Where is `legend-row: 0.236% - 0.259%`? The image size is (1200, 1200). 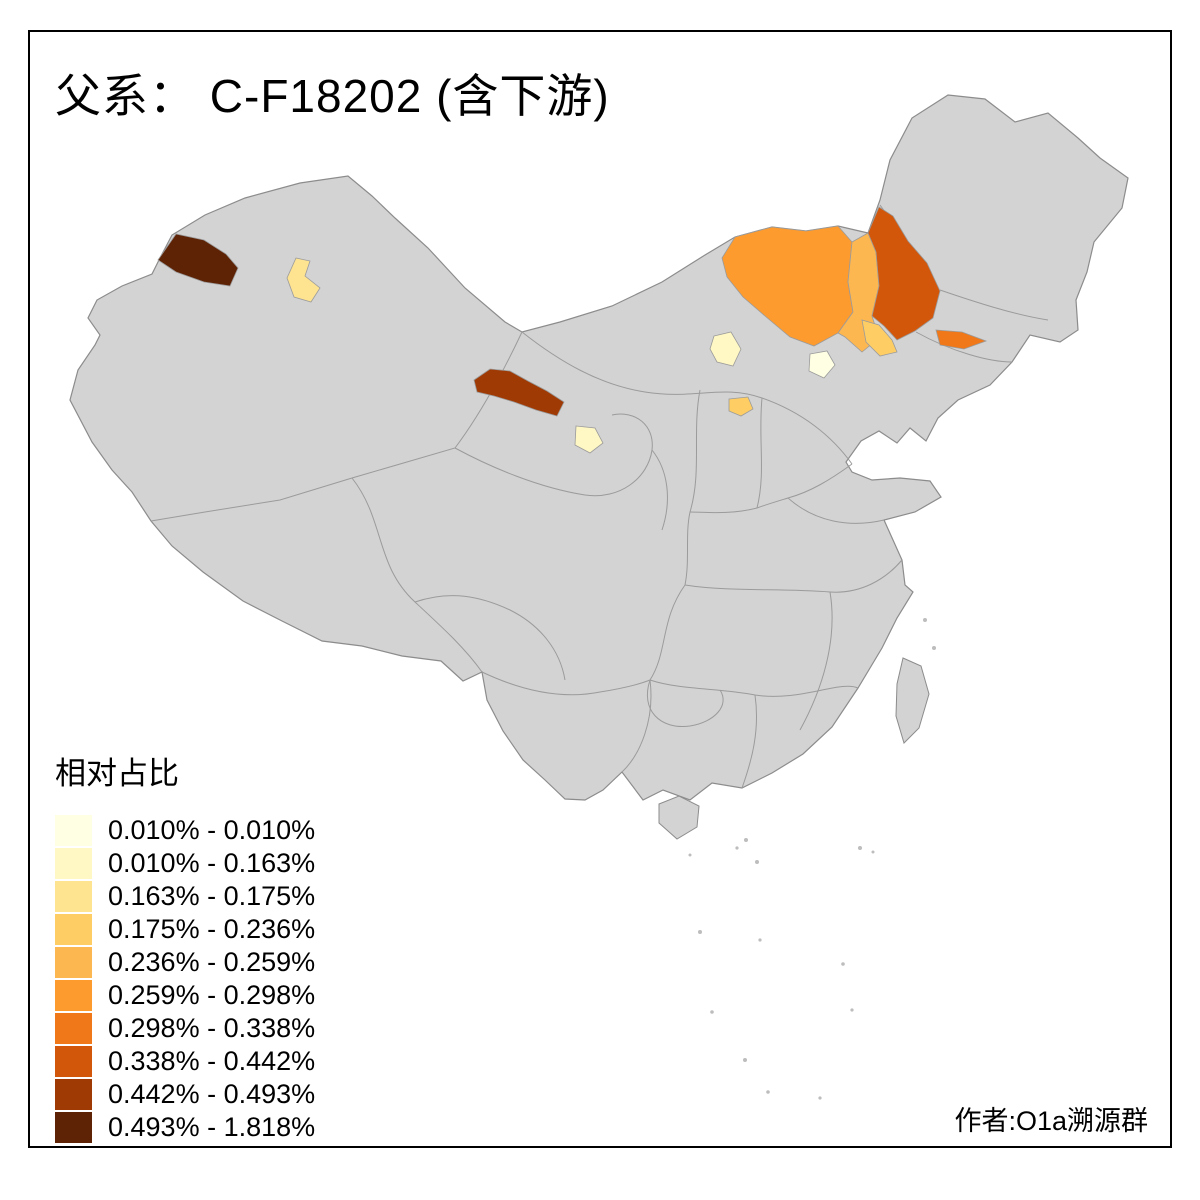 legend-row: 0.236% - 0.259% is located at coordinates (185, 962).